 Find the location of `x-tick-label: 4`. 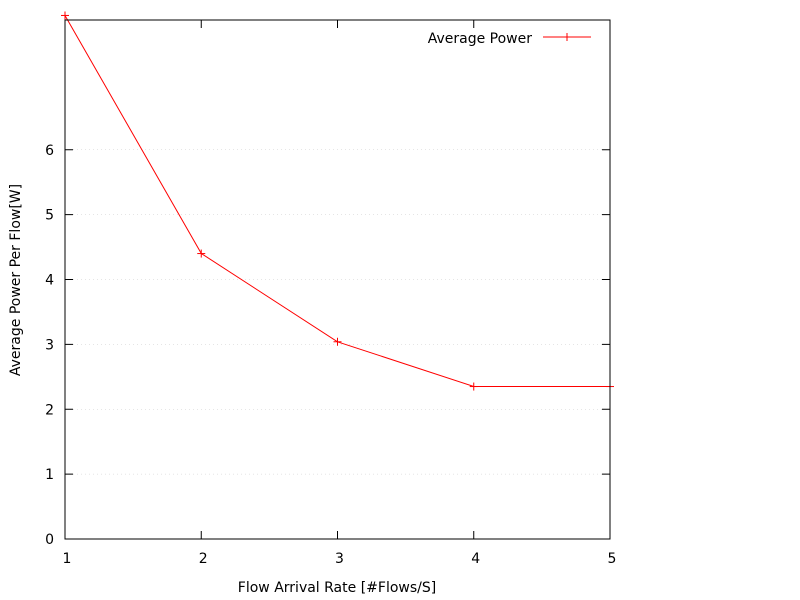

x-tick-label: 4 is located at coordinates (475, 559).